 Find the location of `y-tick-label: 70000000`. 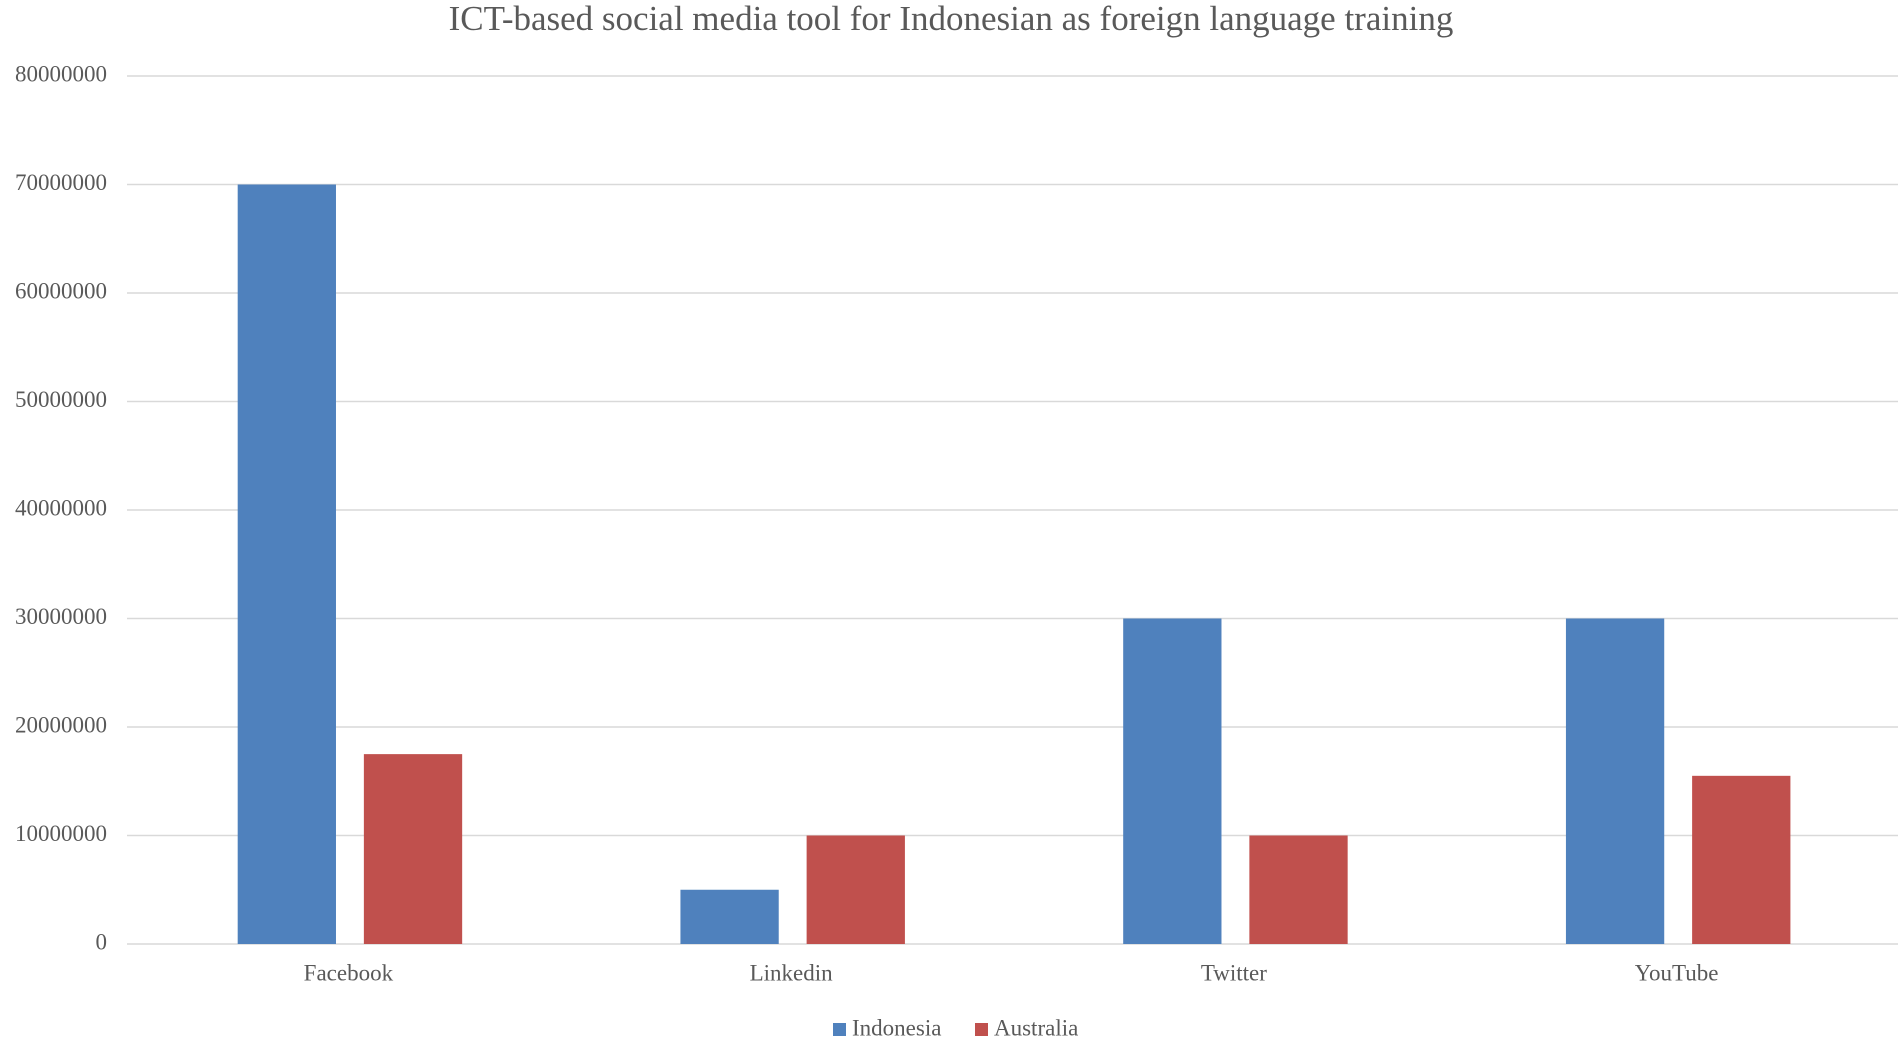

y-tick-label: 70000000 is located at coordinates (61, 182).